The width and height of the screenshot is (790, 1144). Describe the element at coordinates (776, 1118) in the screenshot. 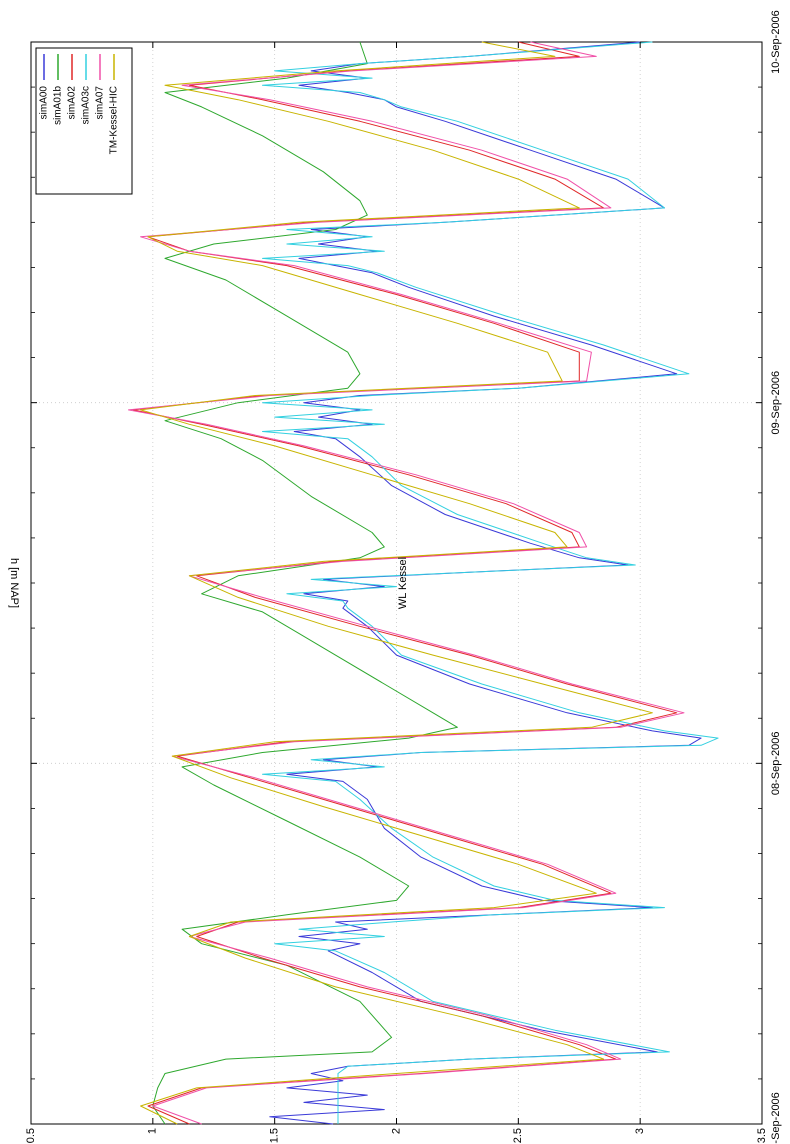

I see `date-tick-label: 07-Sep-2006` at that location.